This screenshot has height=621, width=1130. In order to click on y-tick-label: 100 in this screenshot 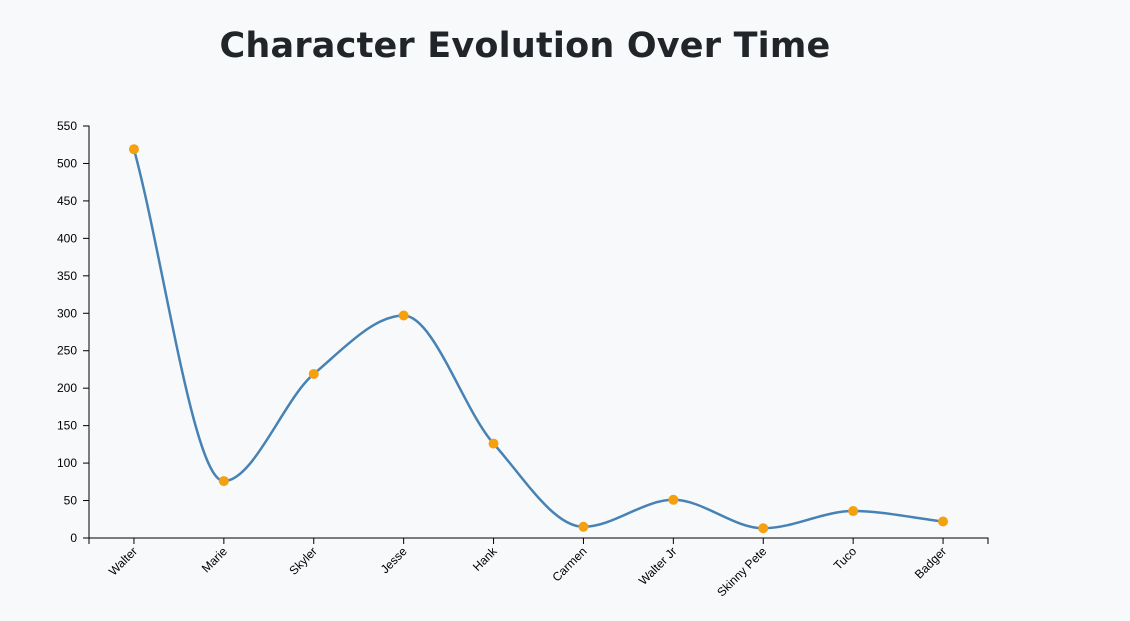, I will do `click(67, 463)`.